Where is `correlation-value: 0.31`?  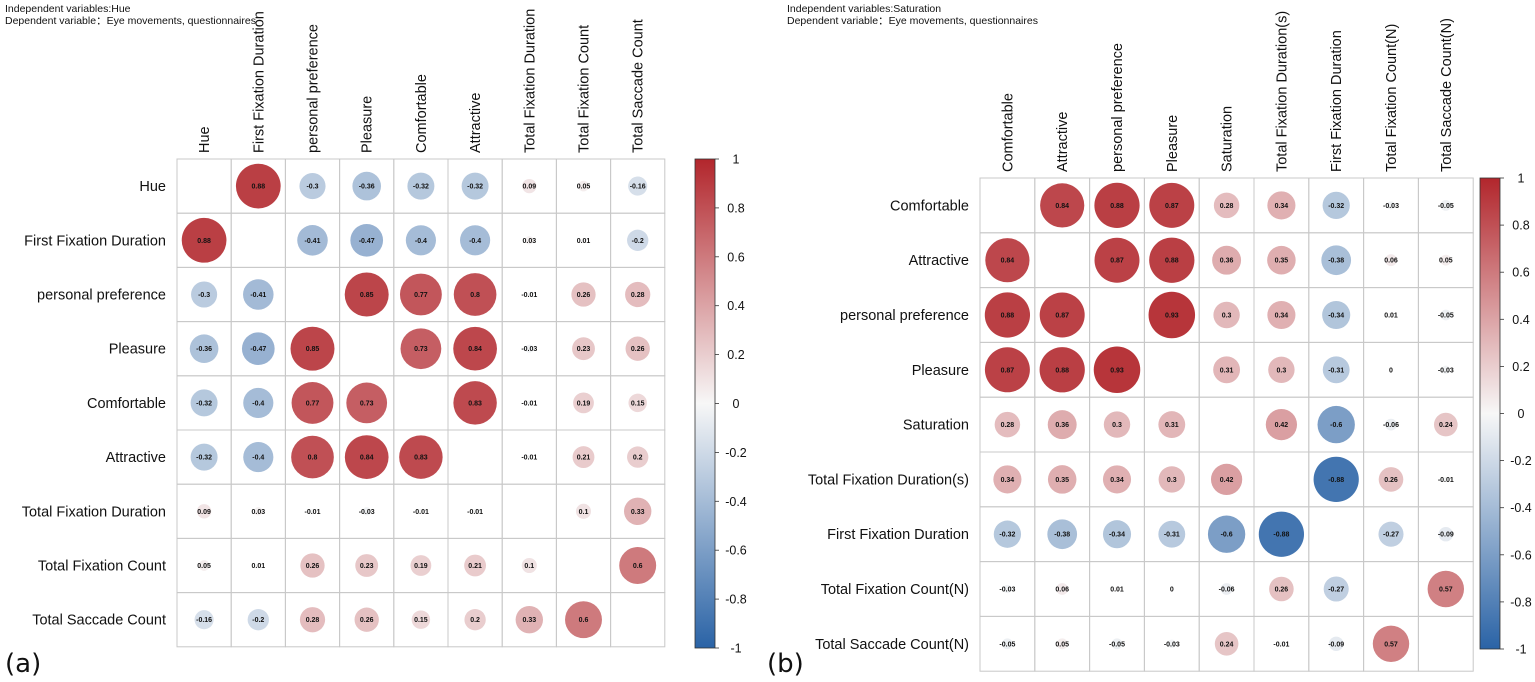
correlation-value: 0.31 is located at coordinates (1172, 425).